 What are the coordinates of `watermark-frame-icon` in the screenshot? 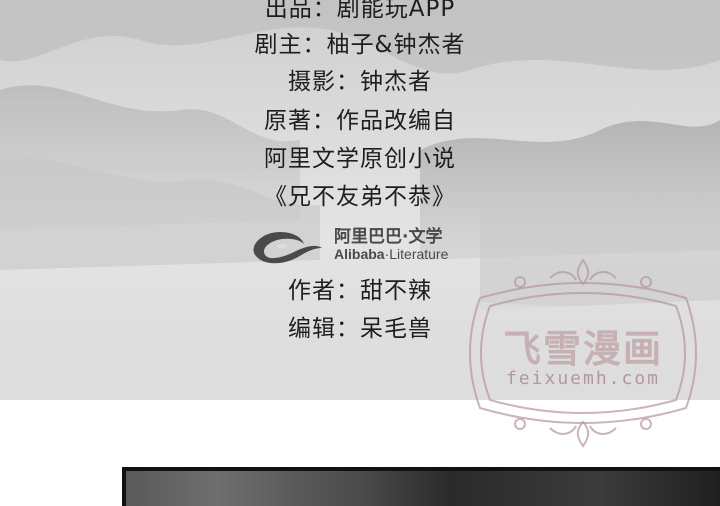 It's located at (583, 353).